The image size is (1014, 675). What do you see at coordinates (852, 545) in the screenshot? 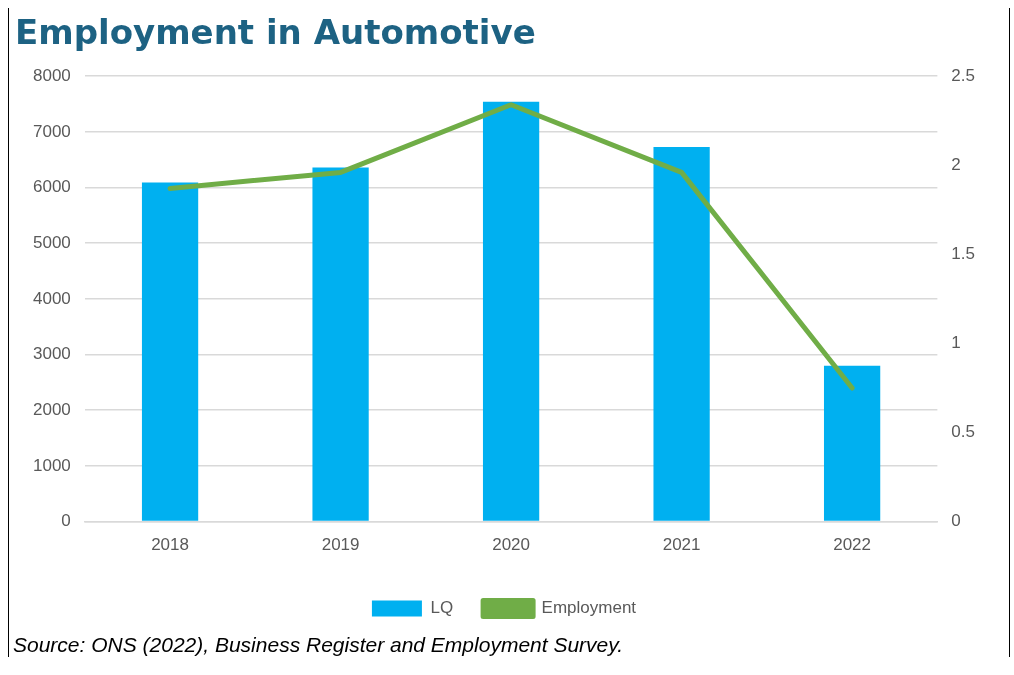
I see `x-tick-label: 2022` at bounding box center [852, 545].